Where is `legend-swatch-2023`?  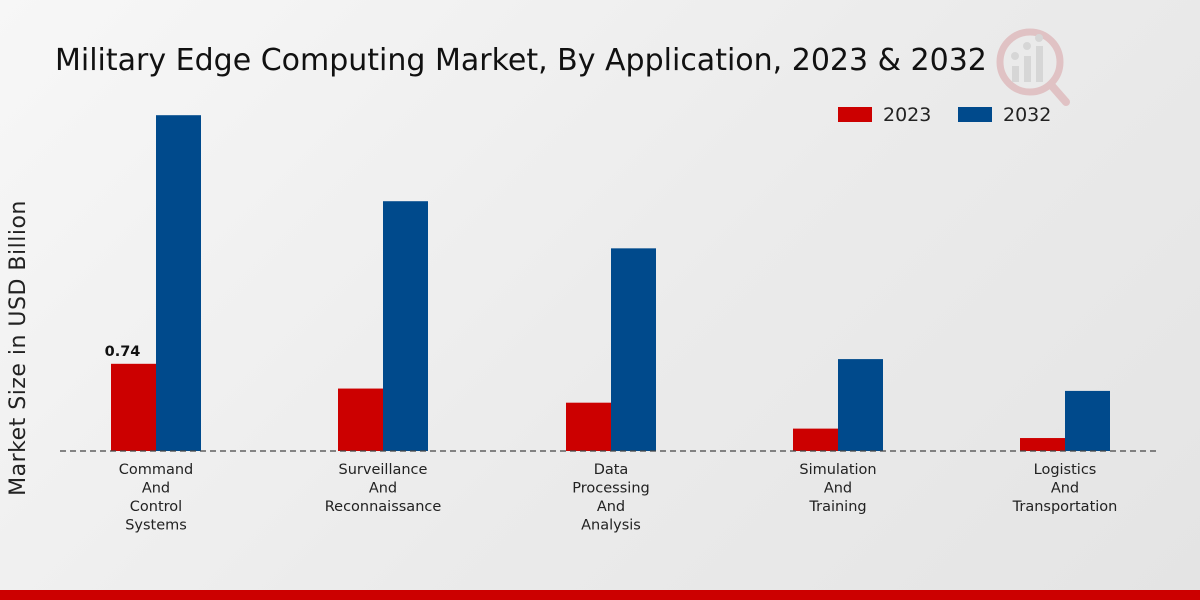
legend-swatch-2023 is located at coordinates (855, 114).